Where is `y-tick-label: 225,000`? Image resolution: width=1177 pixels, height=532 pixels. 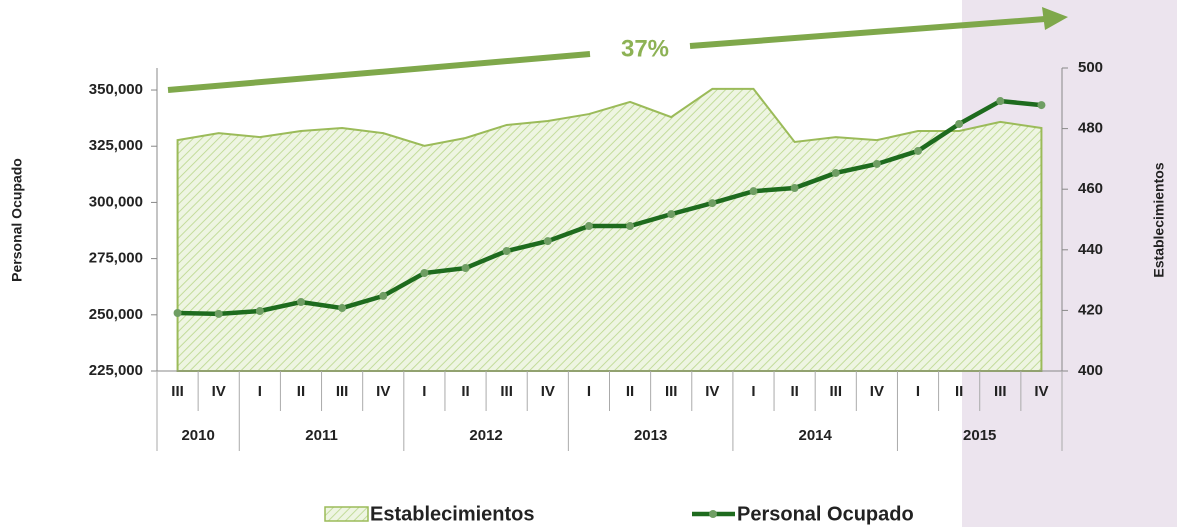
y-tick-label: 225,000 is located at coordinates (116, 370).